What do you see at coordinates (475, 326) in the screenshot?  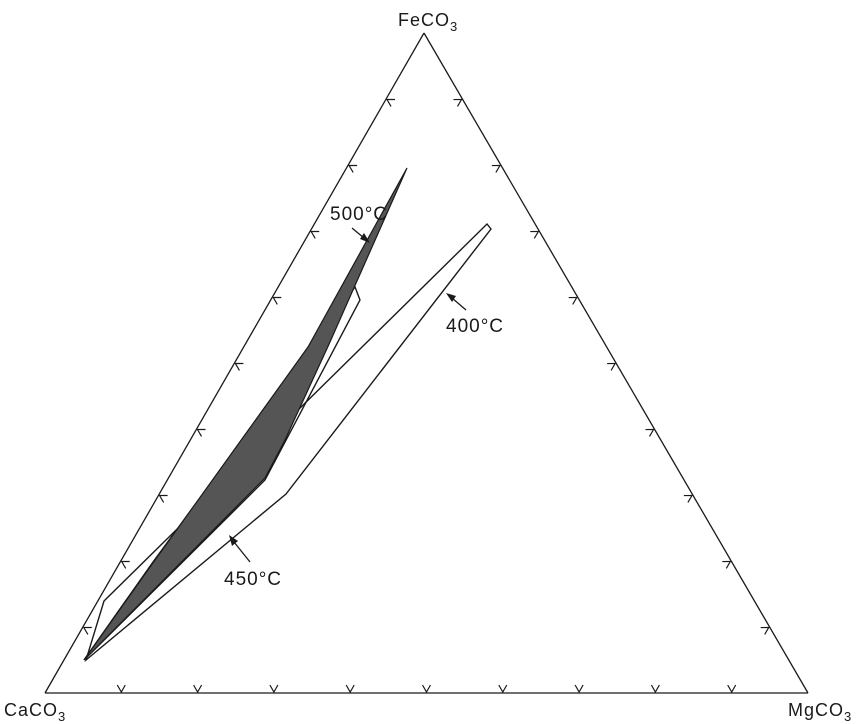 I see `label-400c: 400°C` at bounding box center [475, 326].